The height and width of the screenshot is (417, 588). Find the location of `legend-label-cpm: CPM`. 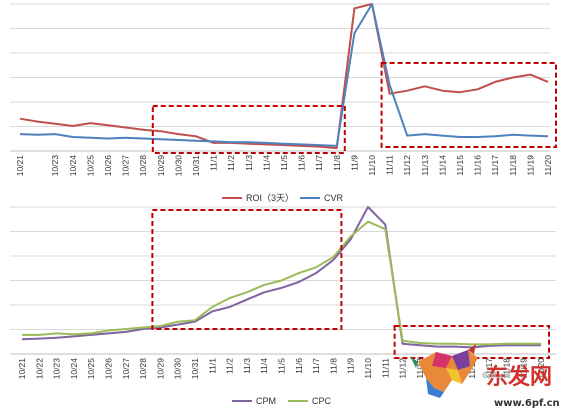

legend-label-cpm: CPM is located at coordinates (266, 401).